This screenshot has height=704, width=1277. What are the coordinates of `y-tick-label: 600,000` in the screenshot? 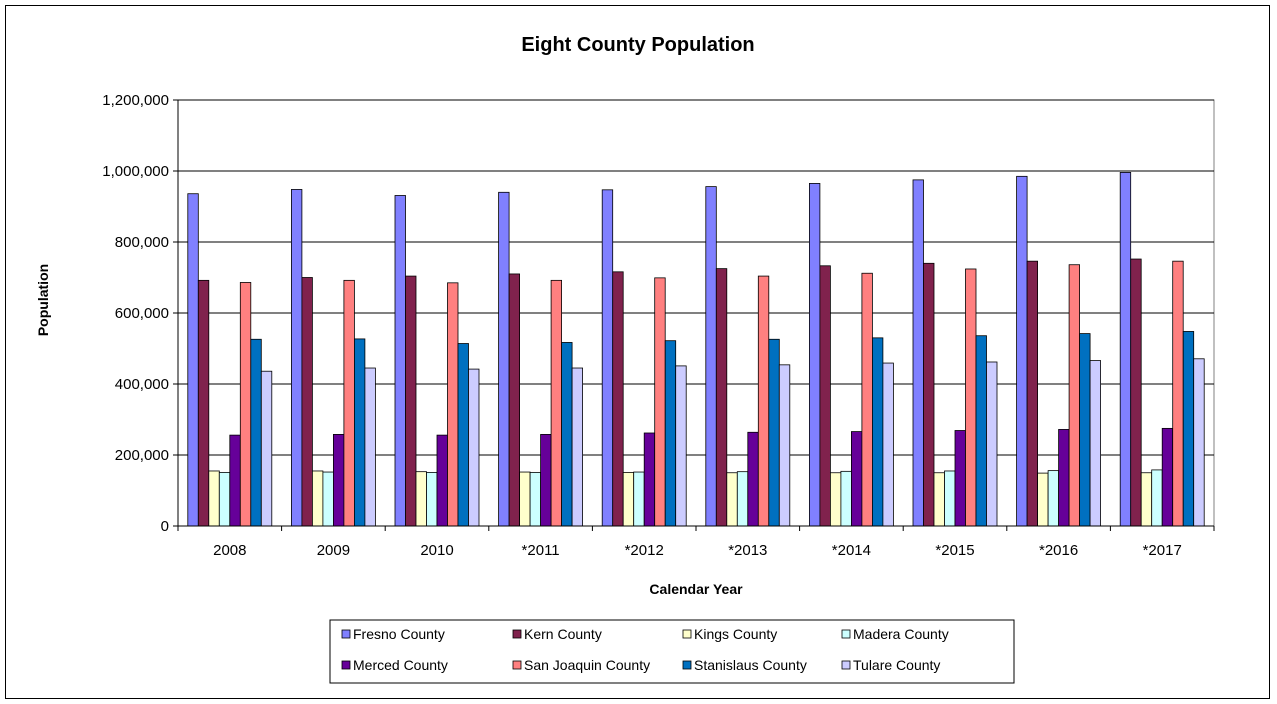 It's located at (142, 313).